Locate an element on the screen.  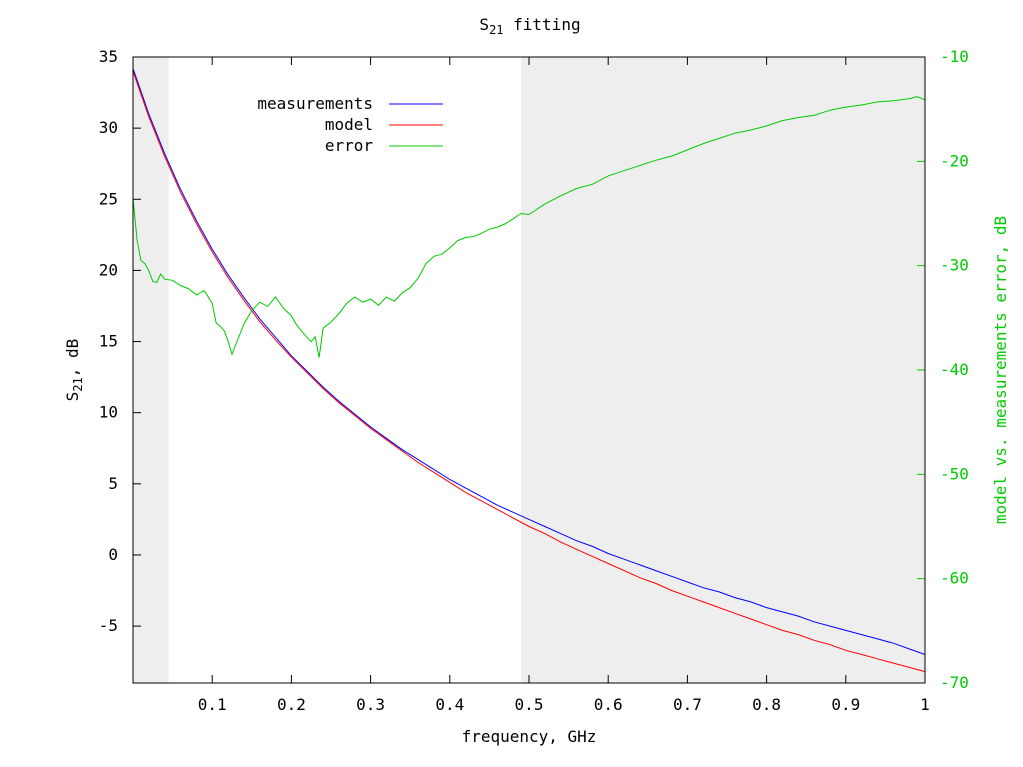
x-tick-label: 0.5 is located at coordinates (529, 704).